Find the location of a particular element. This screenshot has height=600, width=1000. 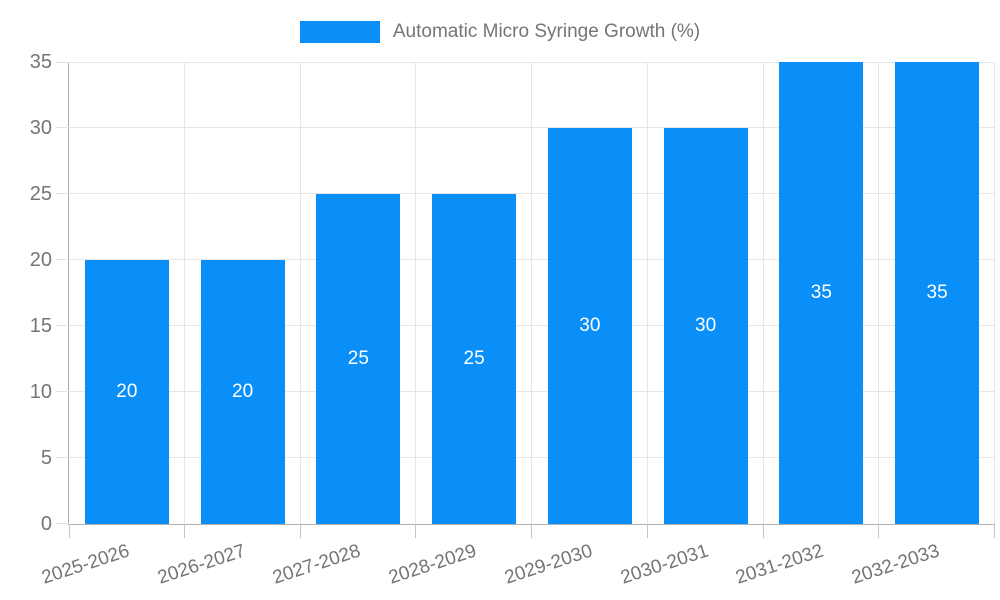

y-axis-label: 5 is located at coordinates (46, 458).